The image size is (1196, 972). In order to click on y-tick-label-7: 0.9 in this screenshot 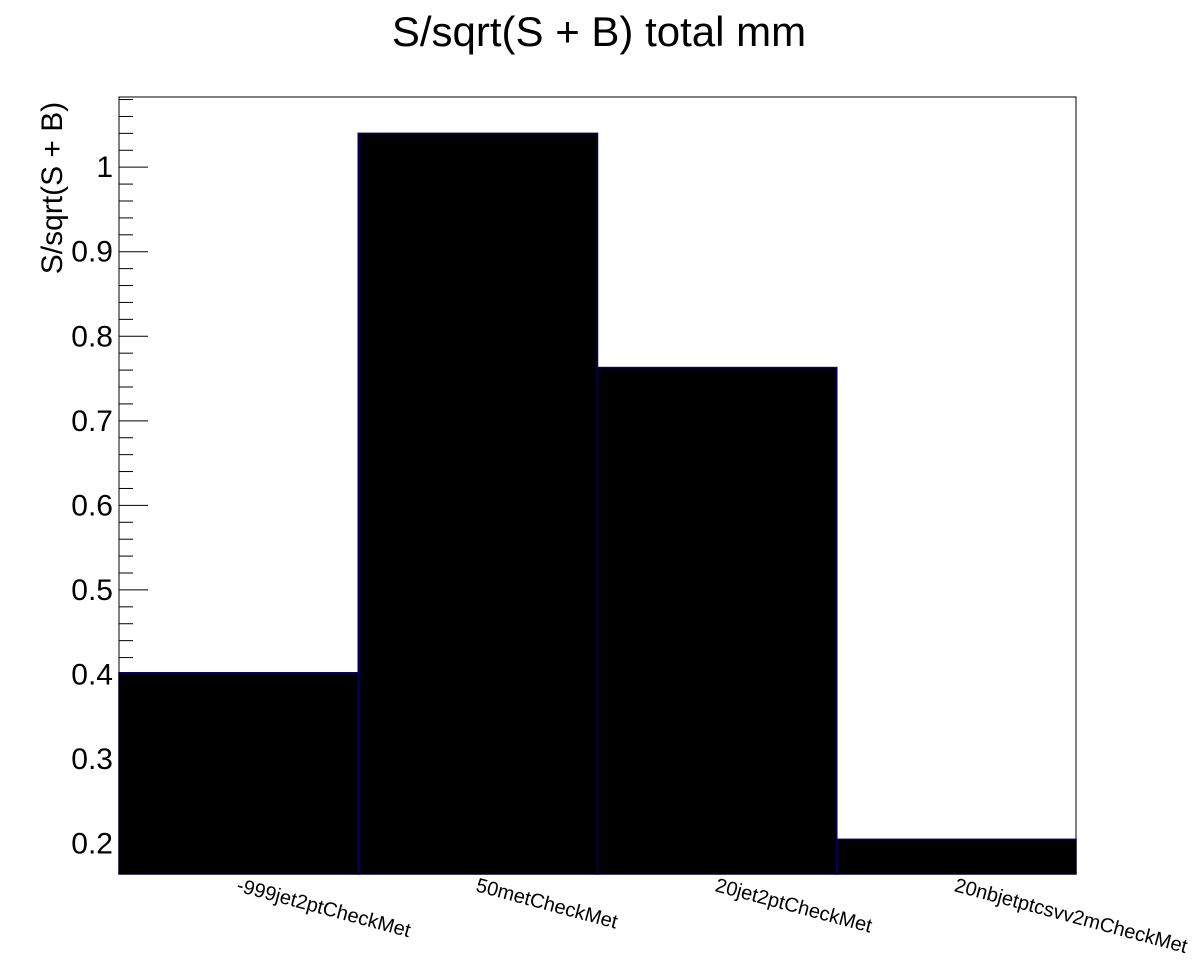, I will do `click(92, 252)`.